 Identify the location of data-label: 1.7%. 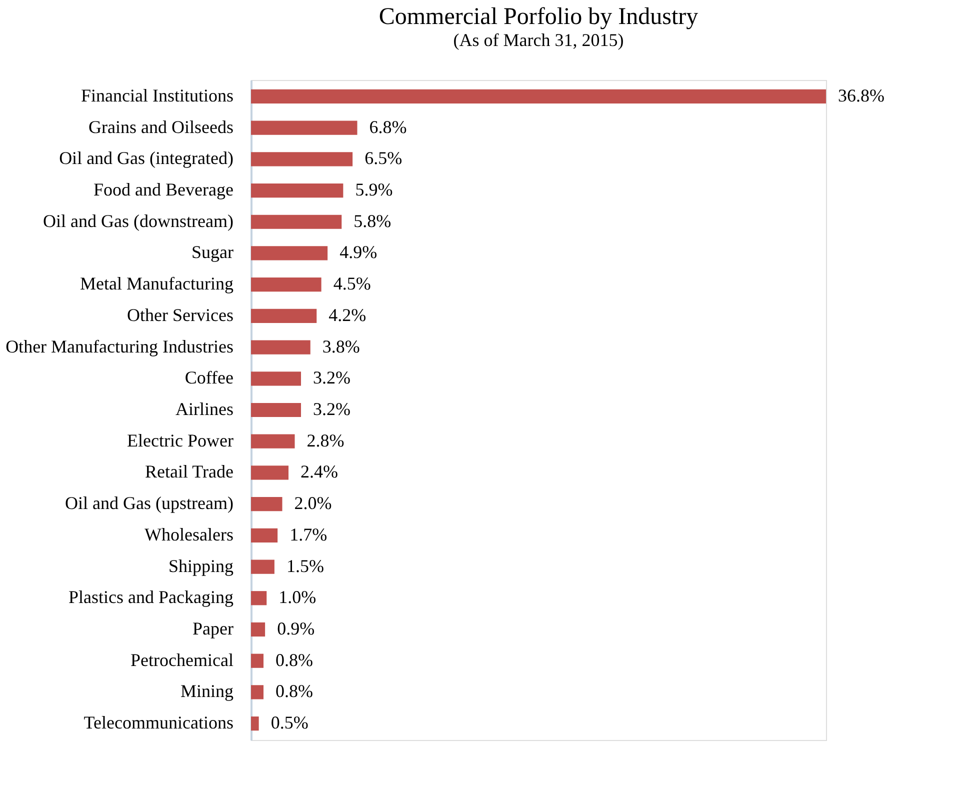
(309, 534).